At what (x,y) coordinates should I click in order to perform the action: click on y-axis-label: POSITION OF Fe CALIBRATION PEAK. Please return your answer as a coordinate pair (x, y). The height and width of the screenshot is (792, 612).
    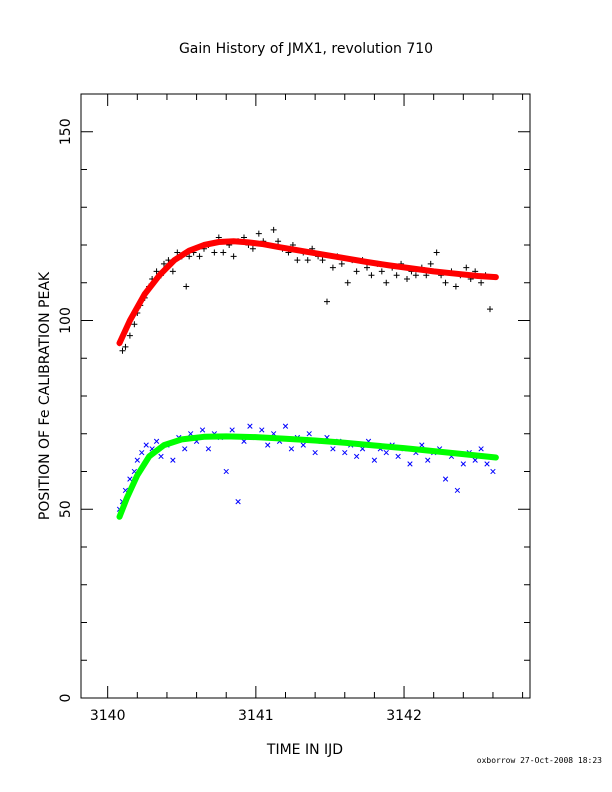
    Looking at the image, I should click on (45, 395).